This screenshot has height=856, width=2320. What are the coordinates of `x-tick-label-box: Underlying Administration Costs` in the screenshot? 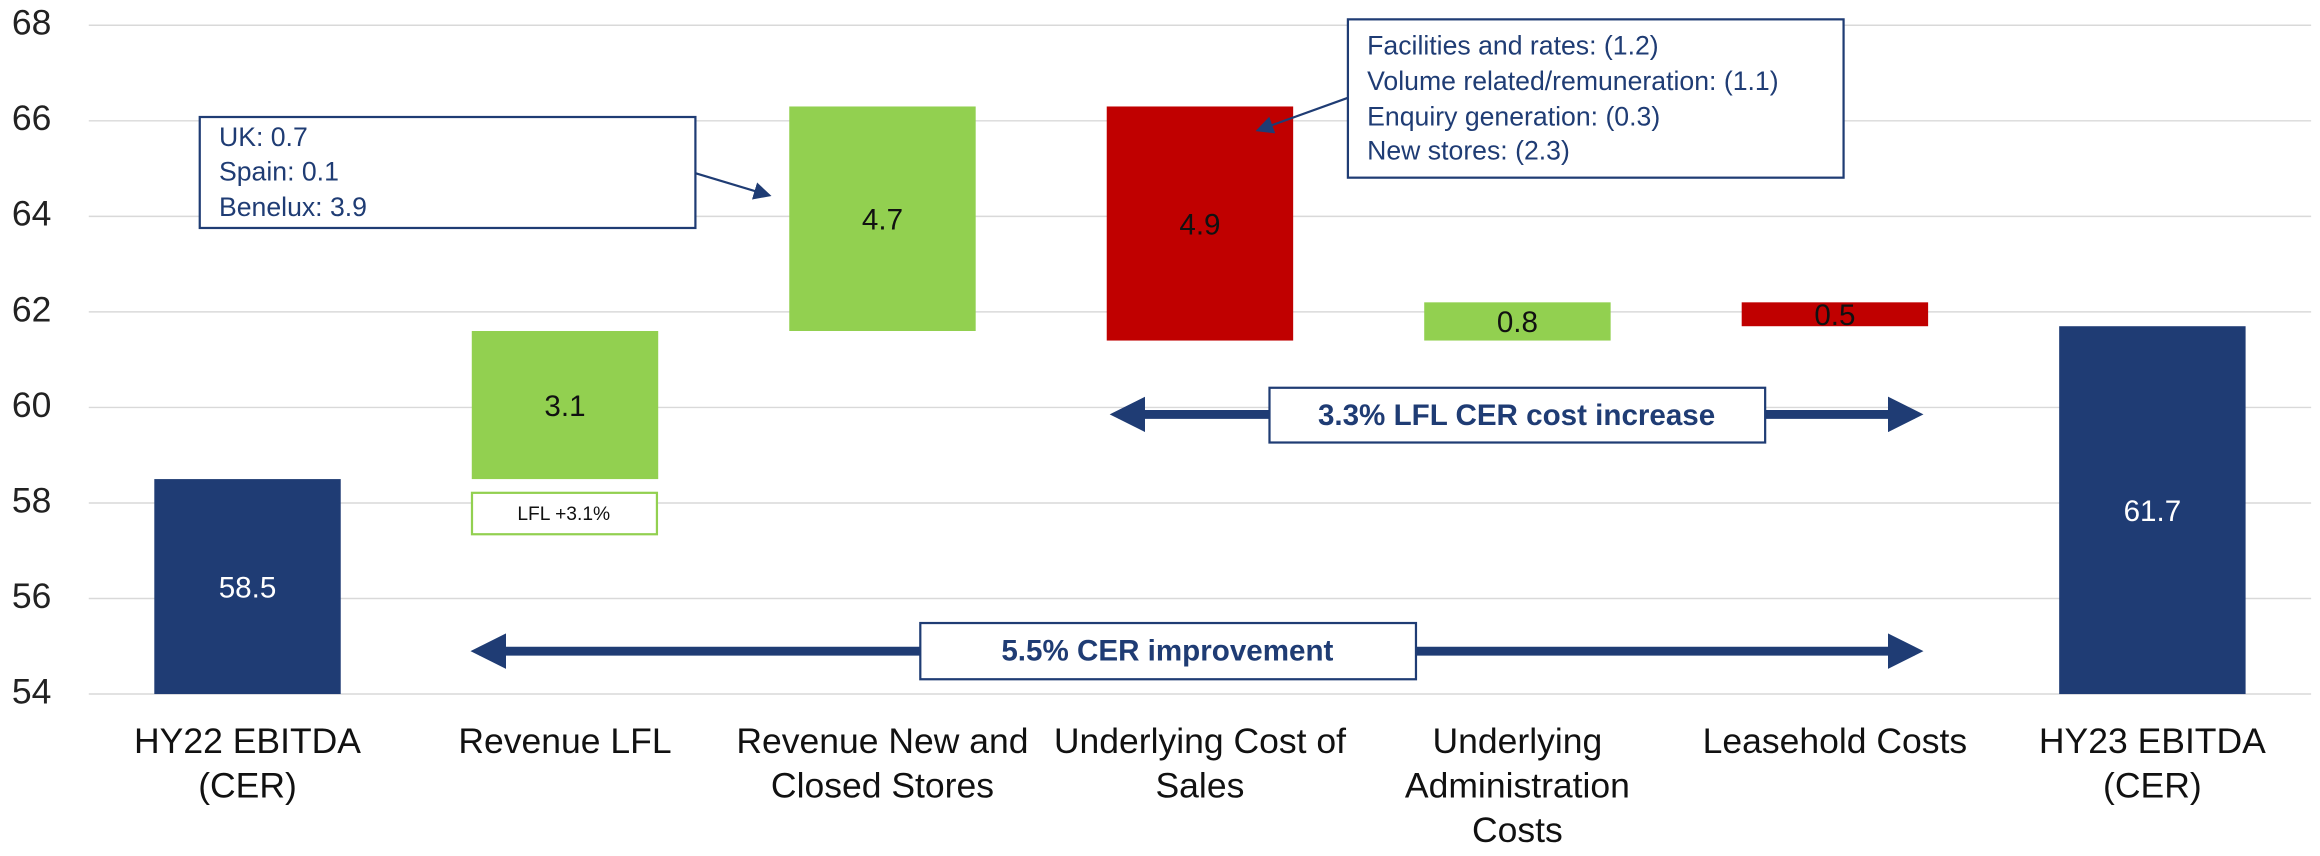 It's located at (1517, 786).